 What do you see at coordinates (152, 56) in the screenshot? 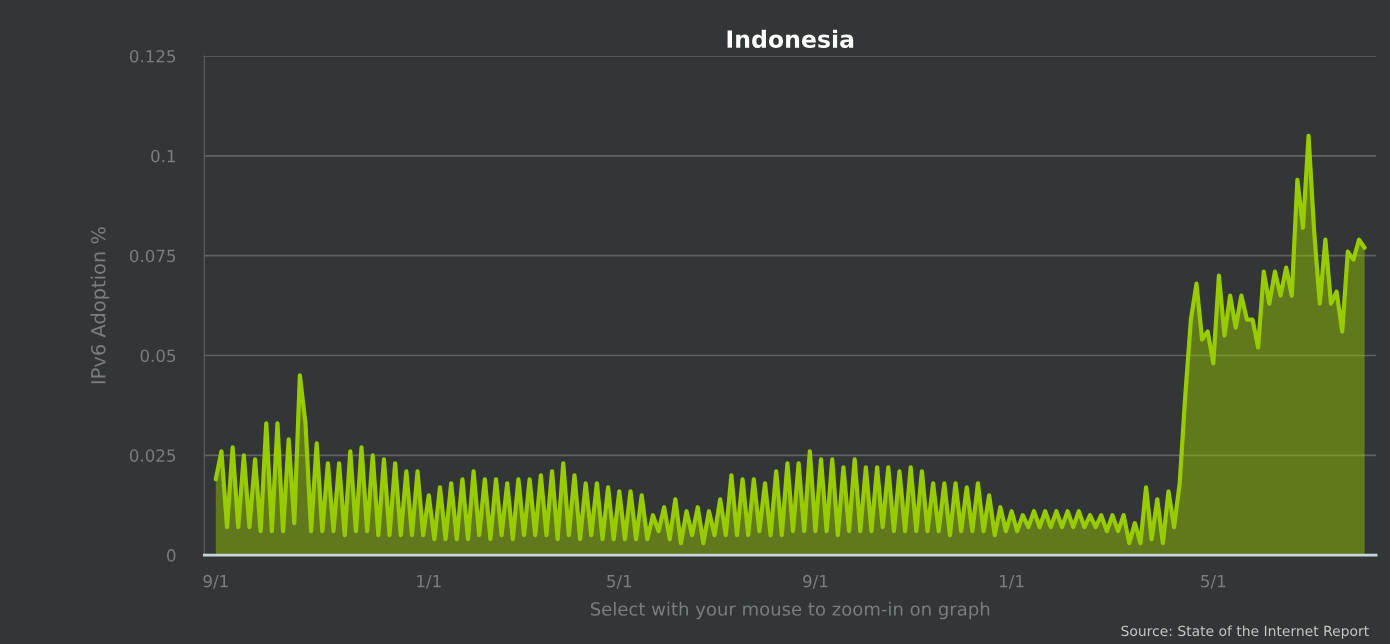
I see `y-tick-label: 0.125` at bounding box center [152, 56].